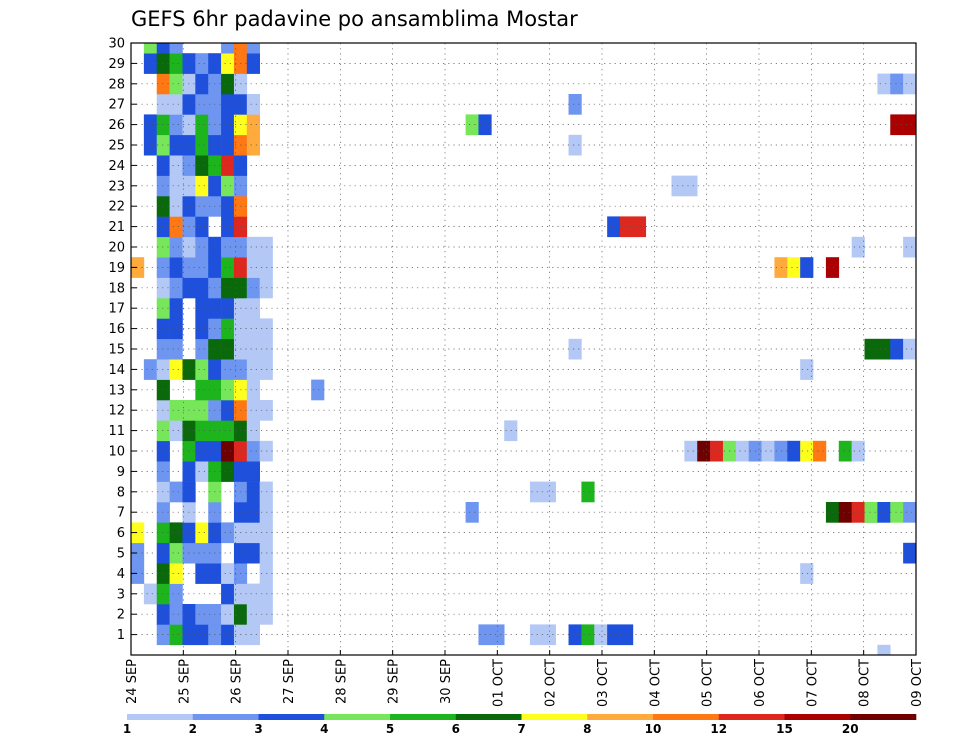 The image size is (960, 742). What do you see at coordinates (324, 729) in the screenshot?
I see `colorbar-label: 4` at bounding box center [324, 729].